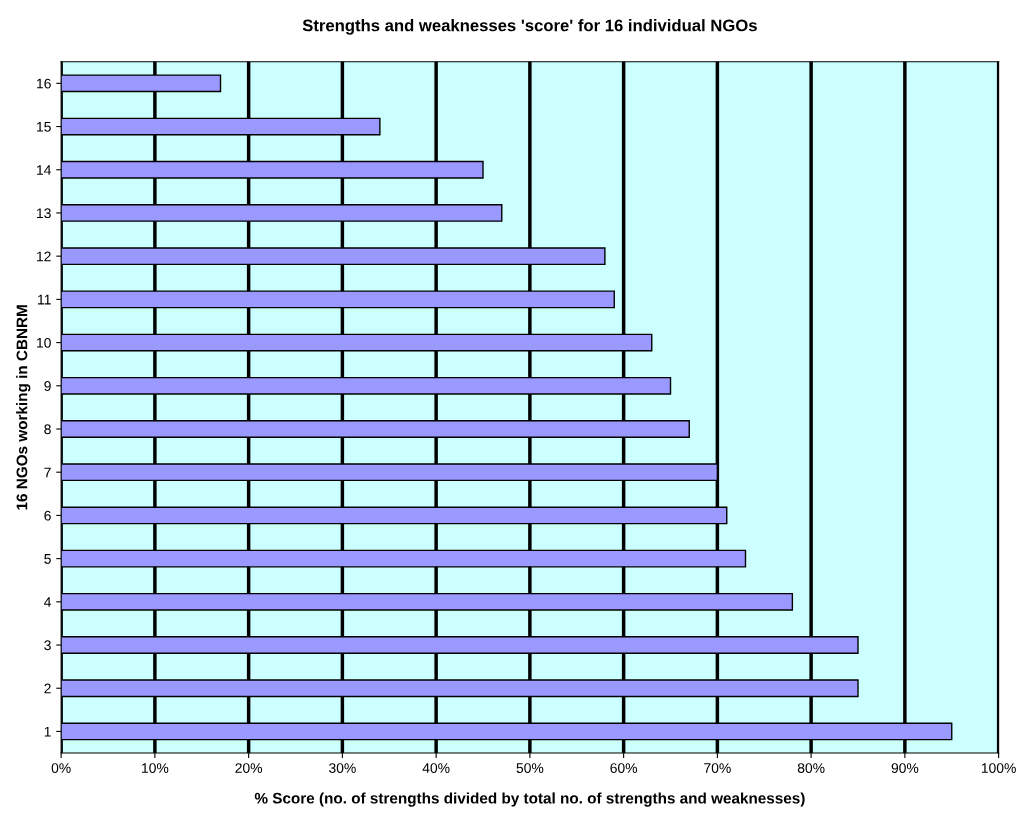 The width and height of the screenshot is (1019, 823). Describe the element at coordinates (47, 688) in the screenshot. I see `y-tick-label: 2` at that location.